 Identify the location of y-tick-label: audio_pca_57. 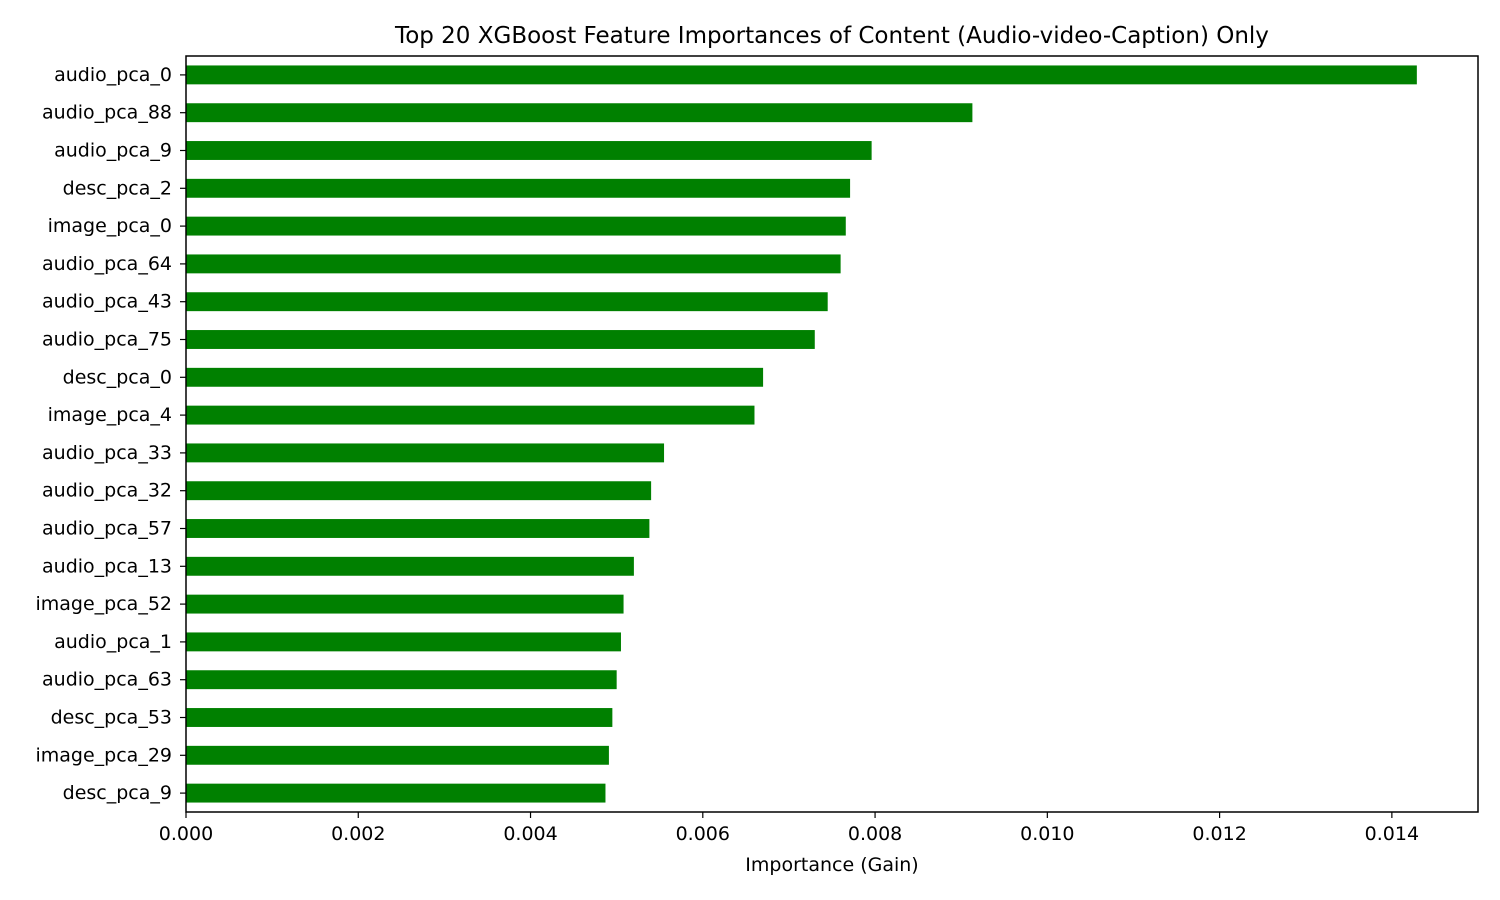
(107, 529).